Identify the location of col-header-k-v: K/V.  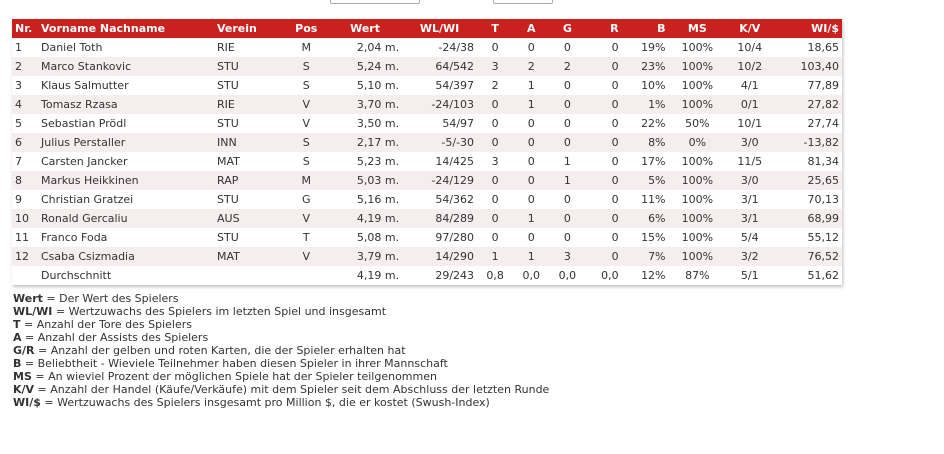
(750, 28).